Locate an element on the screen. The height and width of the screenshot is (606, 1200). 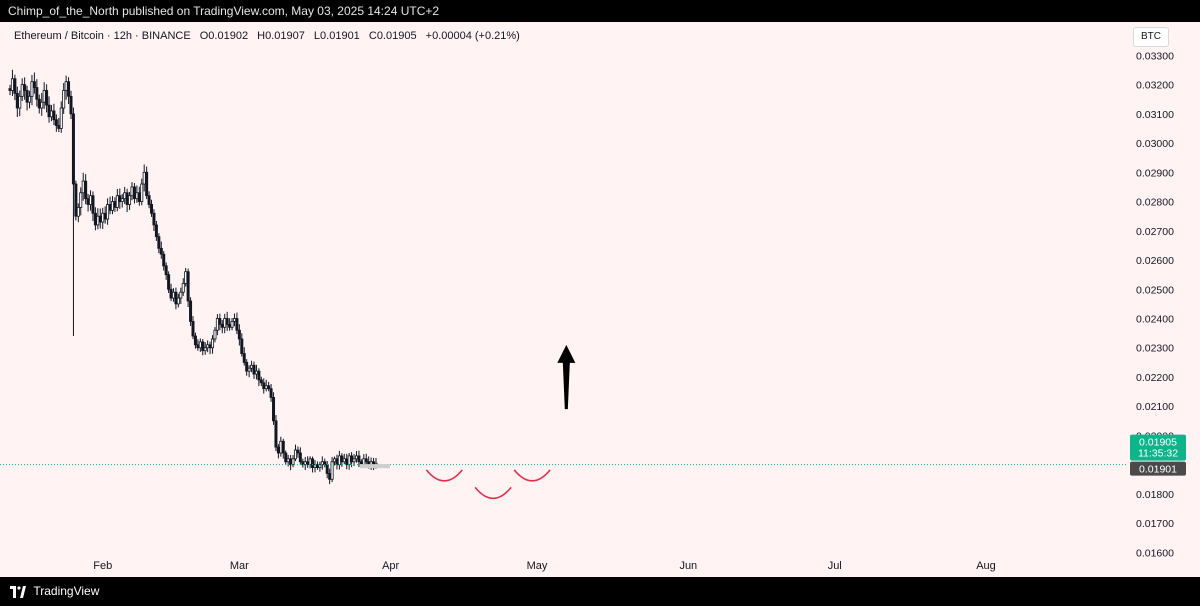
price-tick-label: 0.02200 is located at coordinates (1155, 378).